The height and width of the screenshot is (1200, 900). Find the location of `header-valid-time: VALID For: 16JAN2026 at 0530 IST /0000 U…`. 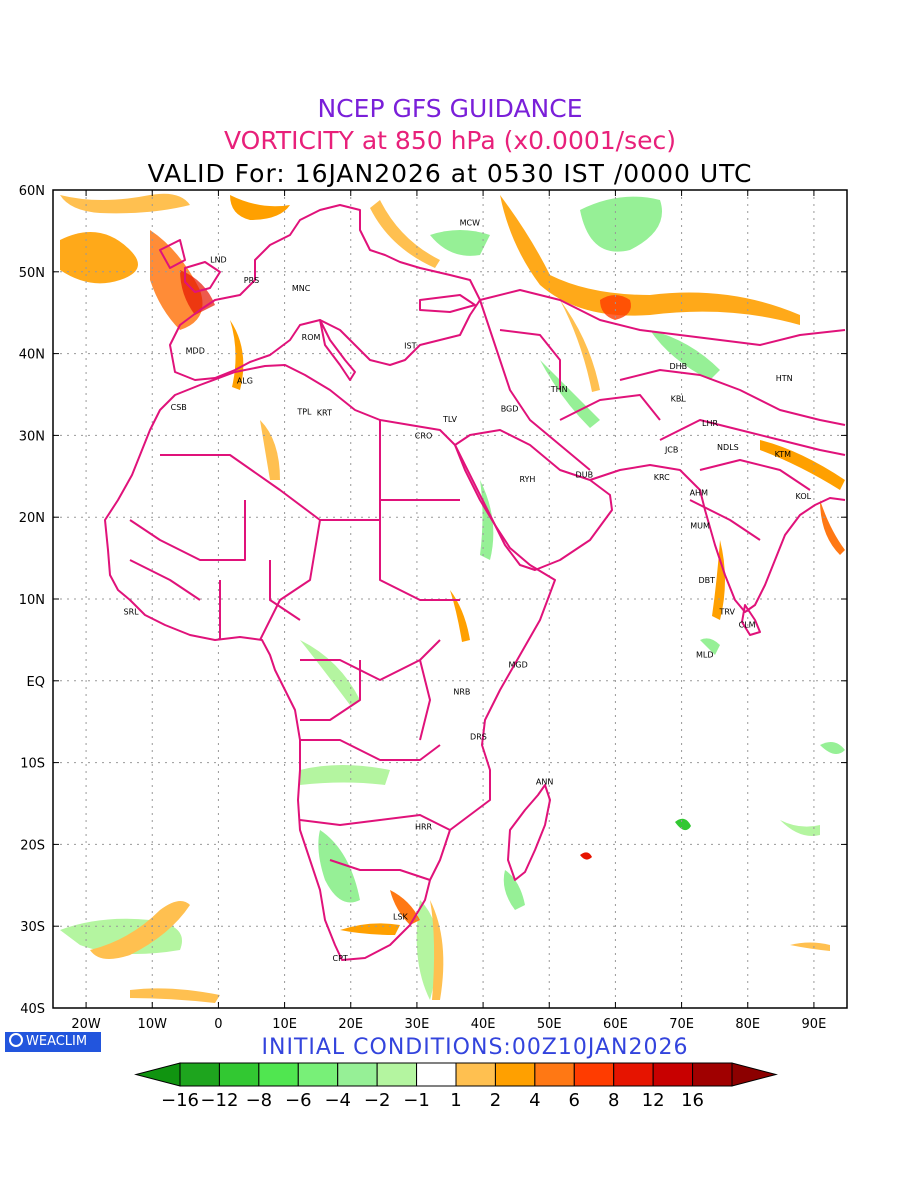

header-valid-time: VALID For: 16JAN2026 at 0530 IST /0000 U… is located at coordinates (450, 173).